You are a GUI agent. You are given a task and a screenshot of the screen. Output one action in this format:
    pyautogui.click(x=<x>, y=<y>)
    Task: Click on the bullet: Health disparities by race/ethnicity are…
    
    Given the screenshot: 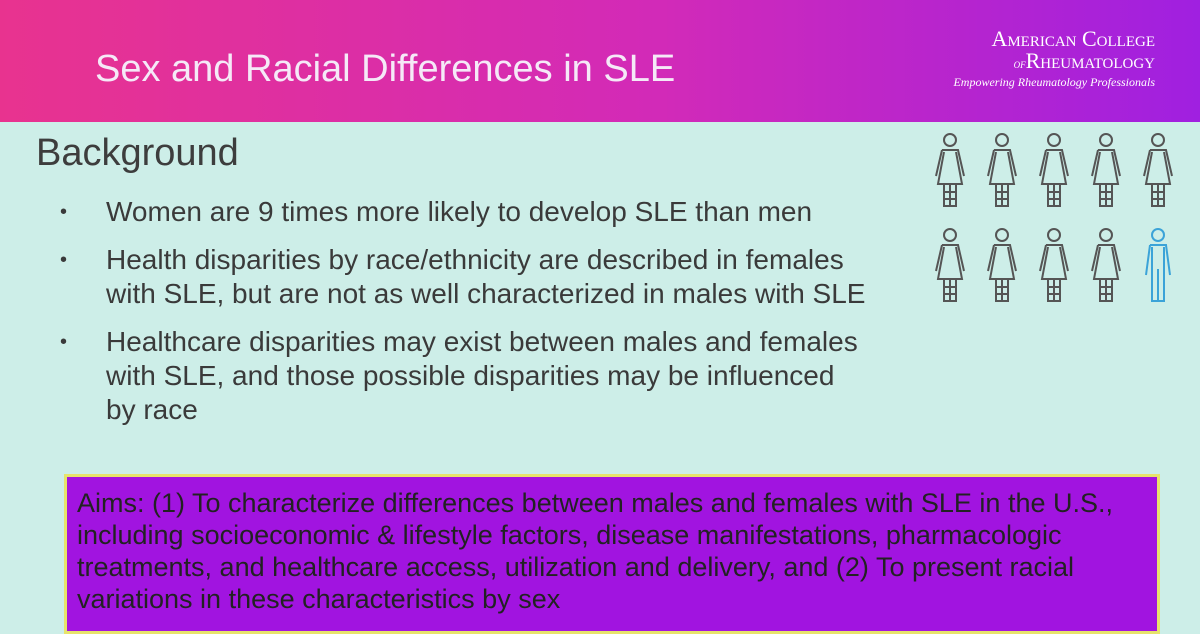 What is the action you would take?
    pyautogui.click(x=463, y=277)
    